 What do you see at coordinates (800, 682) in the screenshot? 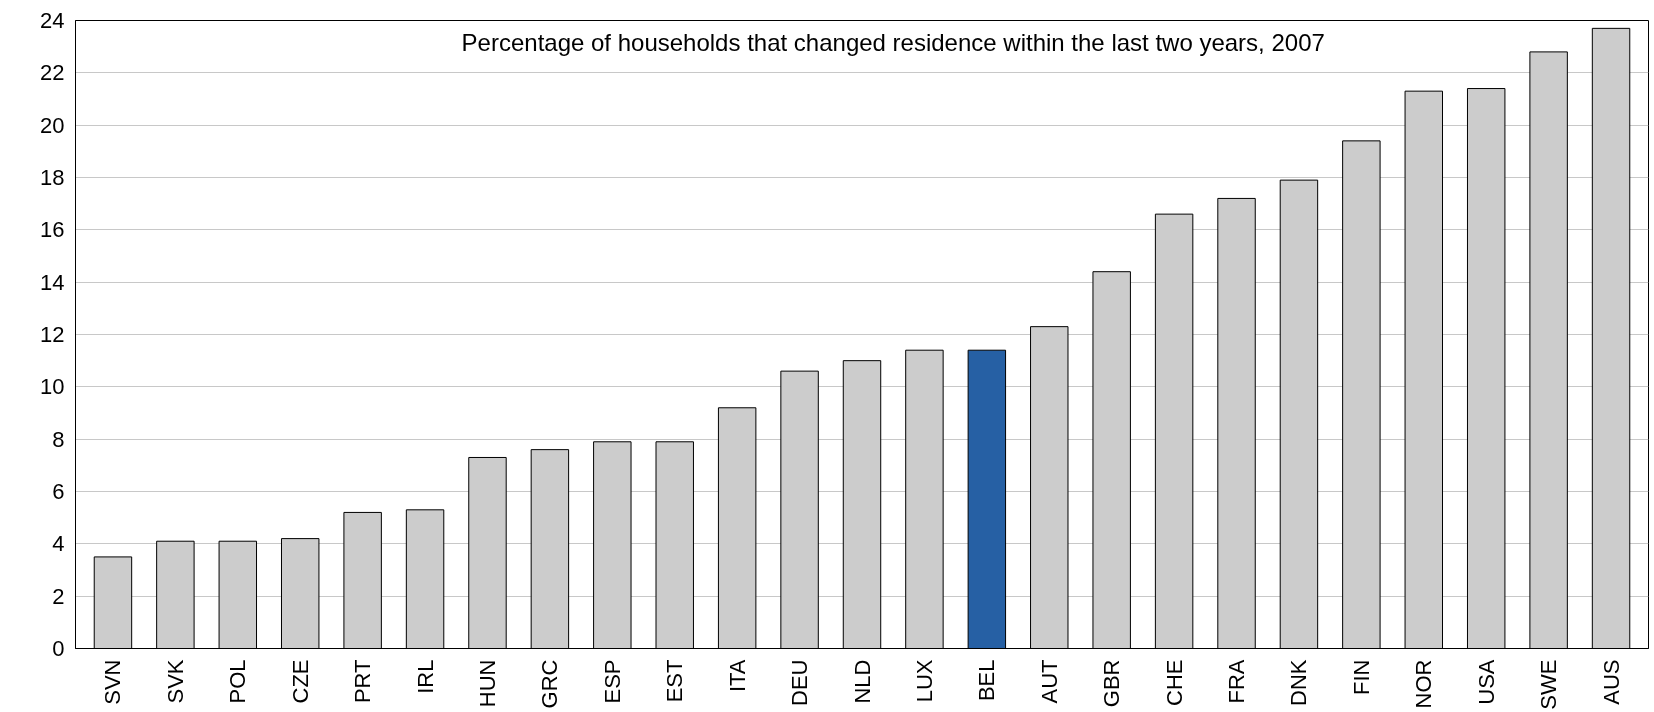
I see `x-tick-label: DEU` at bounding box center [800, 682].